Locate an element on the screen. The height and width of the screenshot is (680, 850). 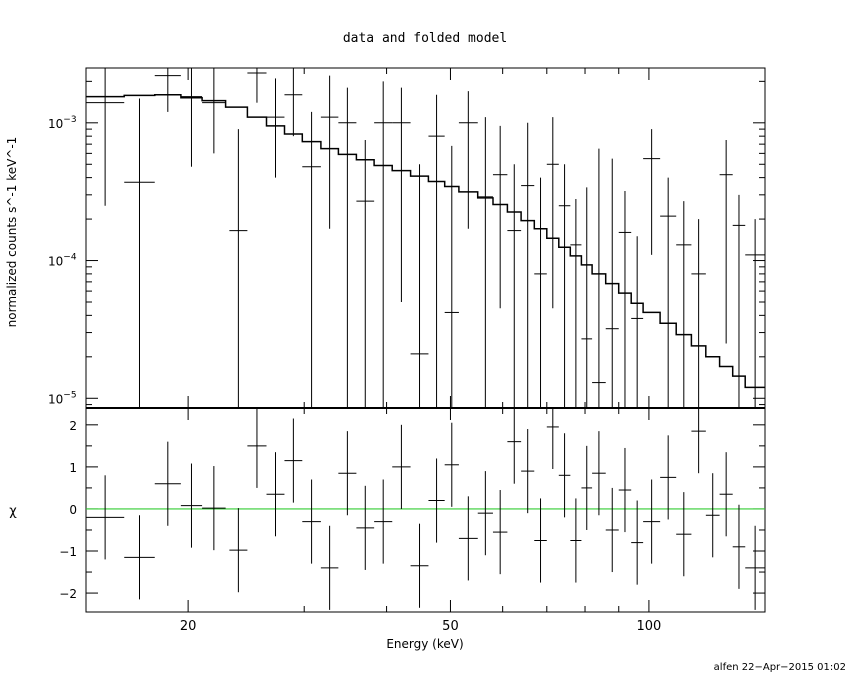
chi-ytick-label: 1 is located at coordinates (73, 468).